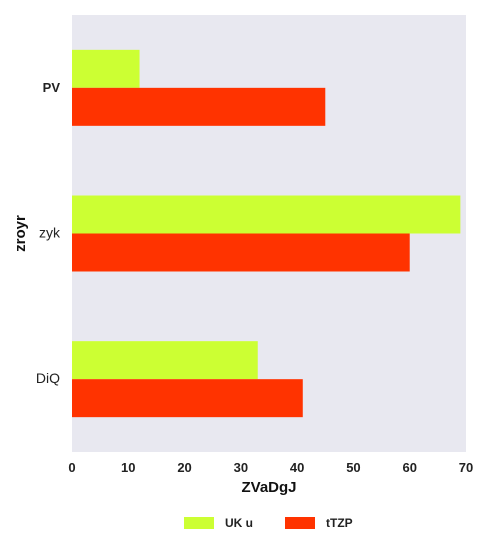 The width and height of the screenshot is (490, 560). What do you see at coordinates (48, 378) in the screenshot?
I see `y-tick-label: DiQ` at bounding box center [48, 378].